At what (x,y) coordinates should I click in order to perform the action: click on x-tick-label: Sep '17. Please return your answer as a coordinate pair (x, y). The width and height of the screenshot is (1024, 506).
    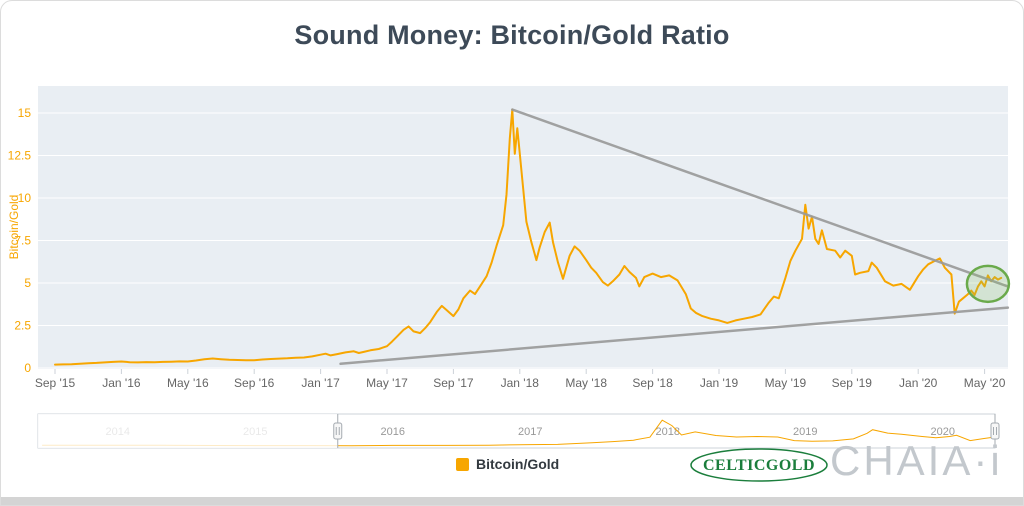
    Looking at the image, I should click on (453, 383).